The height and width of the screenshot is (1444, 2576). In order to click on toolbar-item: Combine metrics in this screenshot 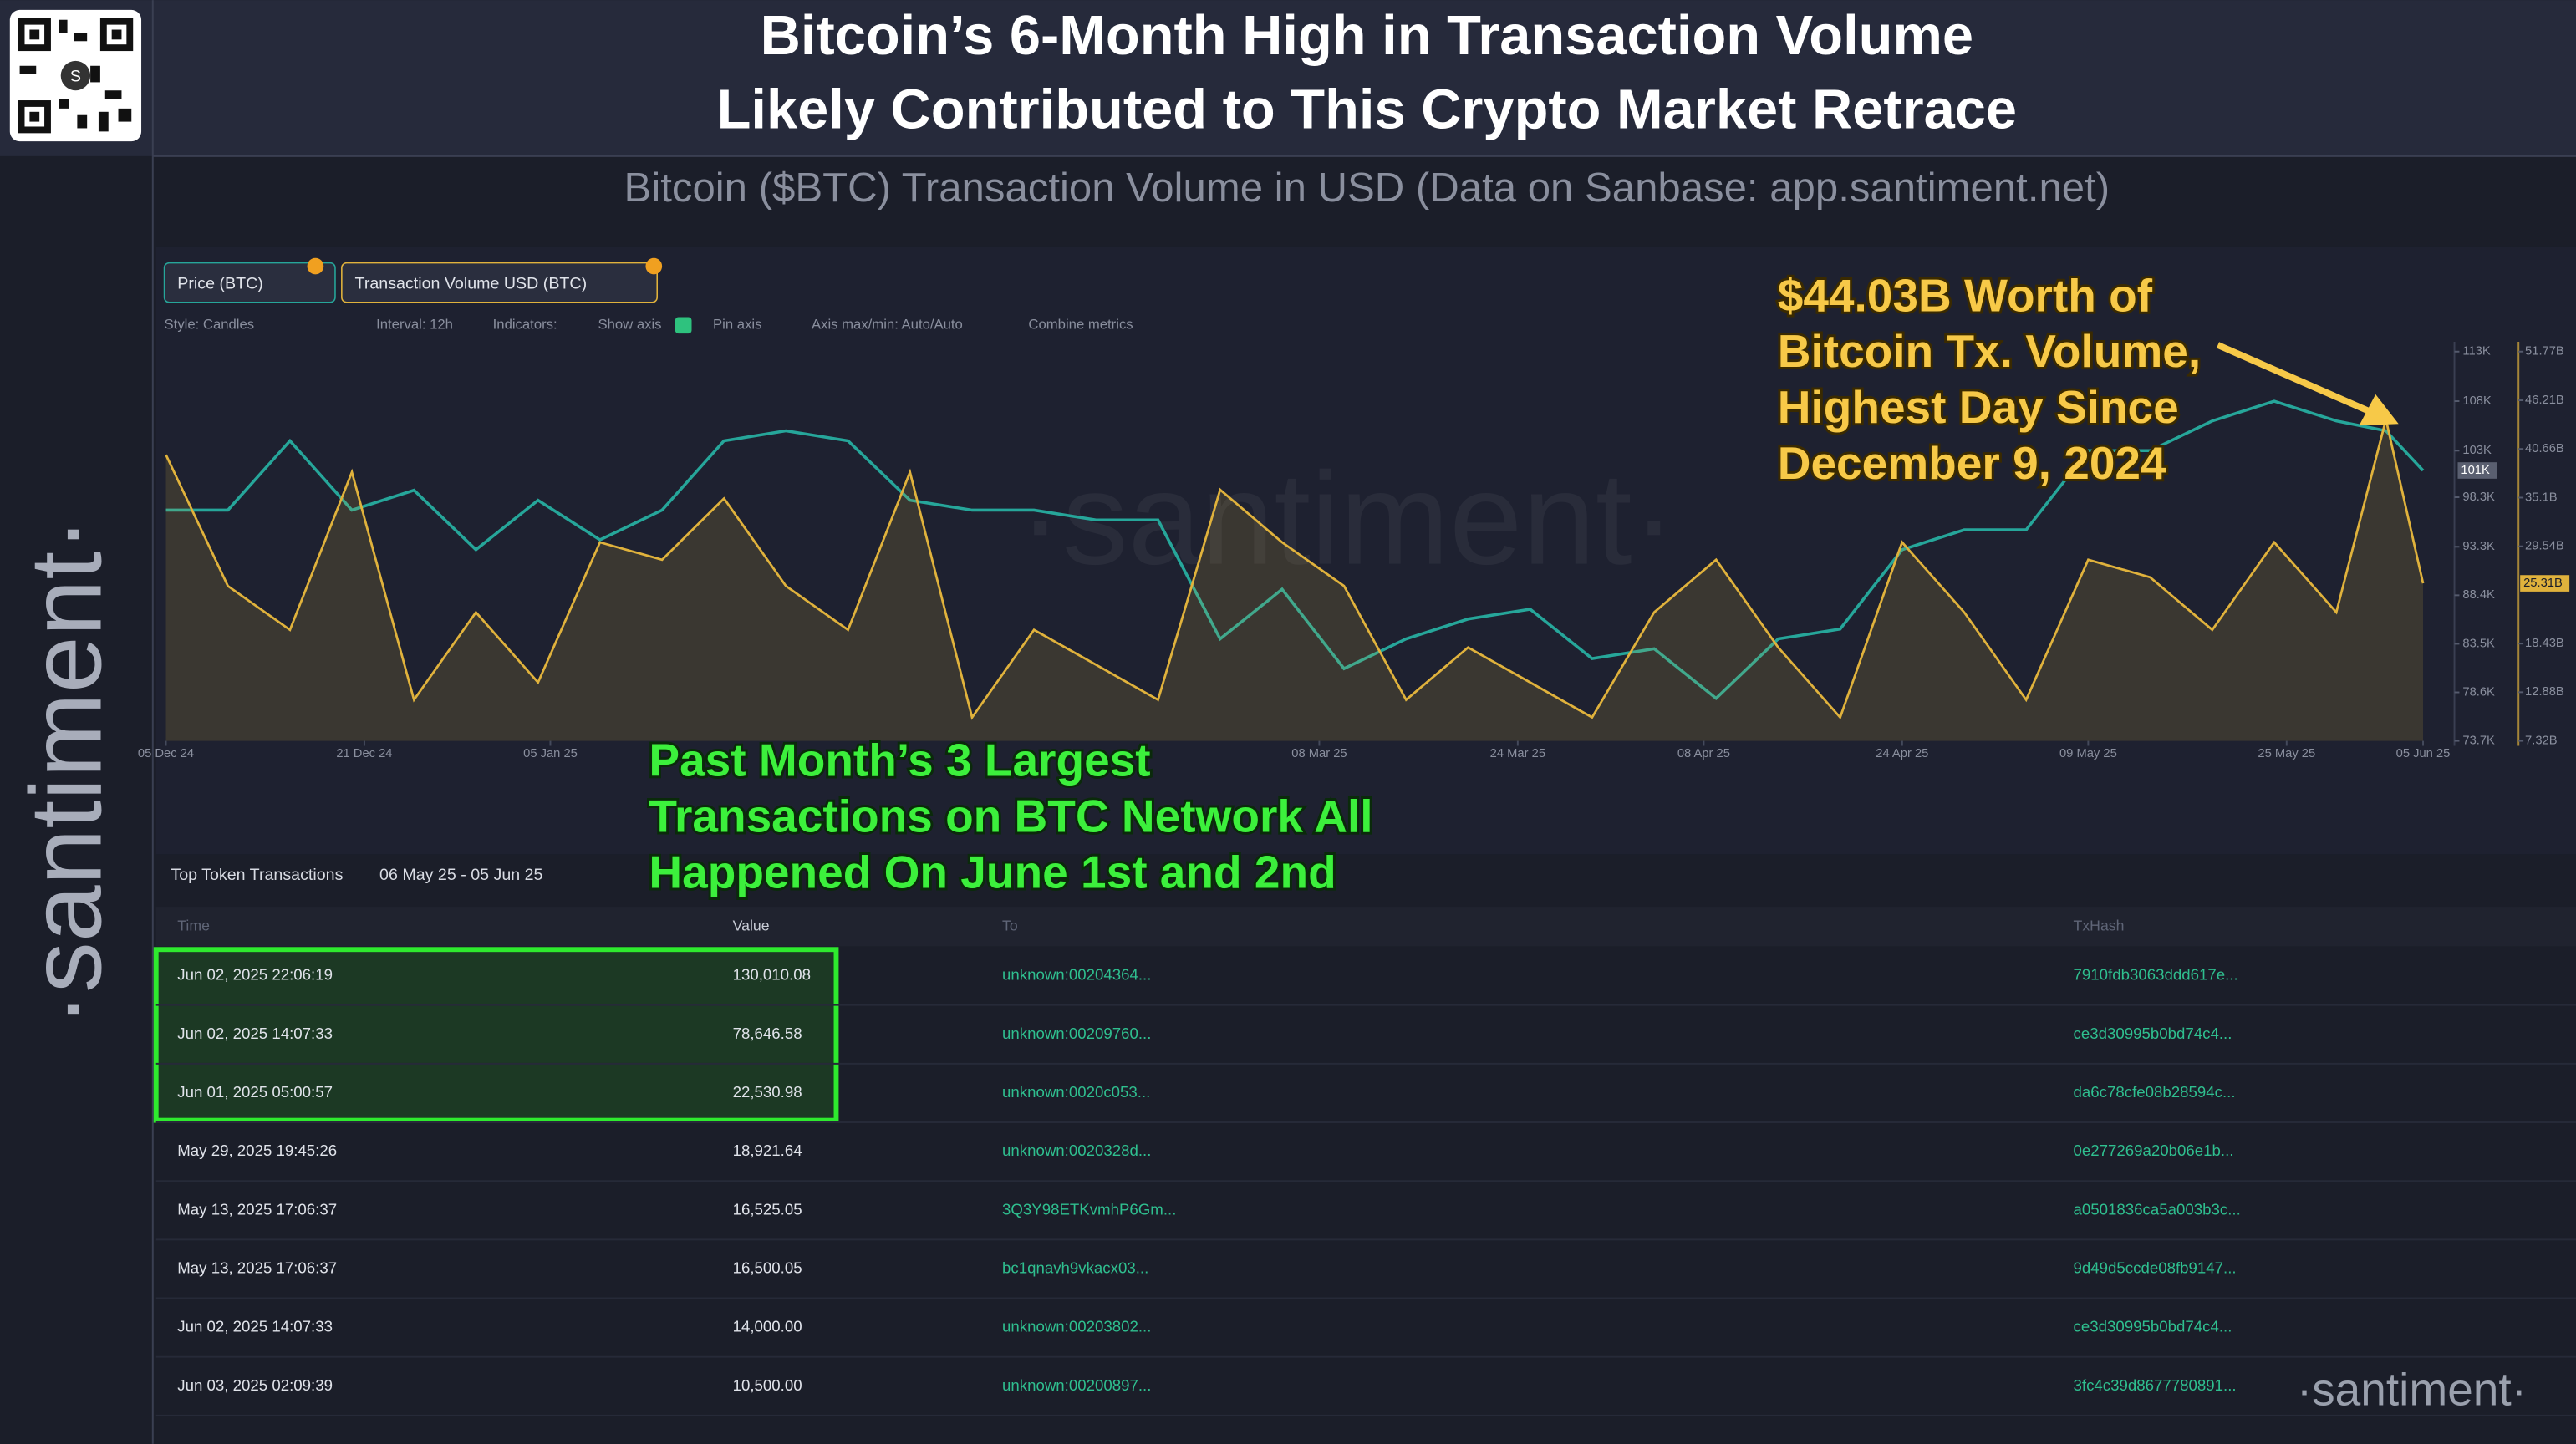, I will do `click(1080, 325)`.